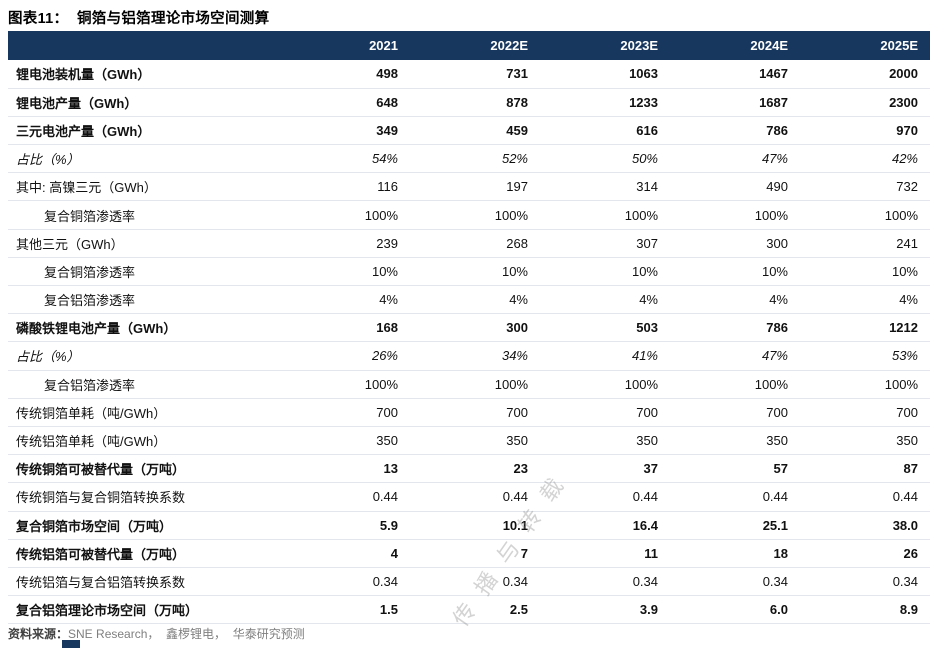 The image size is (950, 648). Describe the element at coordinates (605, 74) in the screenshot. I see `cell-value: 1063` at that location.